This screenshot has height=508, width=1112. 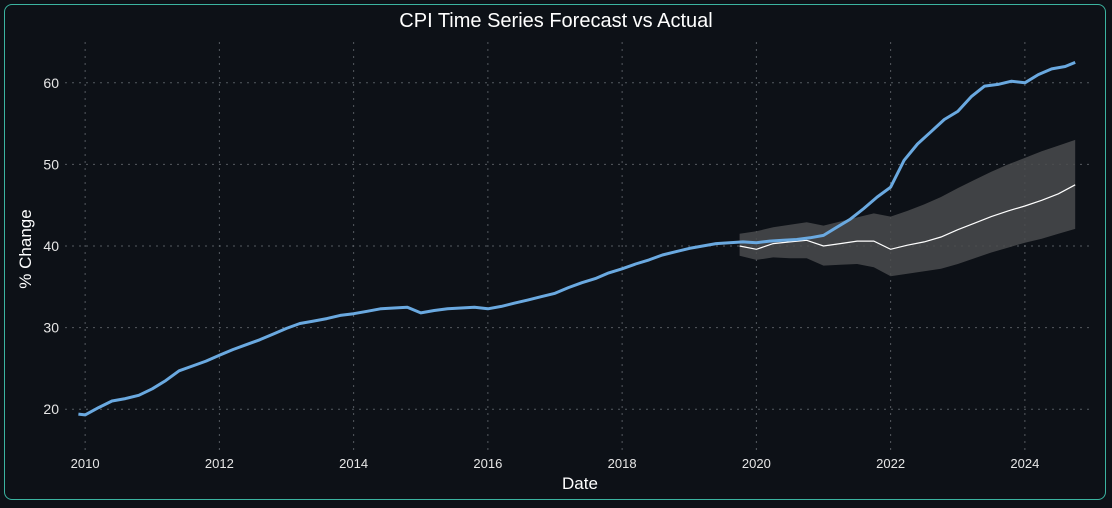 What do you see at coordinates (890, 463) in the screenshot?
I see `x-tick-label: 2022` at bounding box center [890, 463].